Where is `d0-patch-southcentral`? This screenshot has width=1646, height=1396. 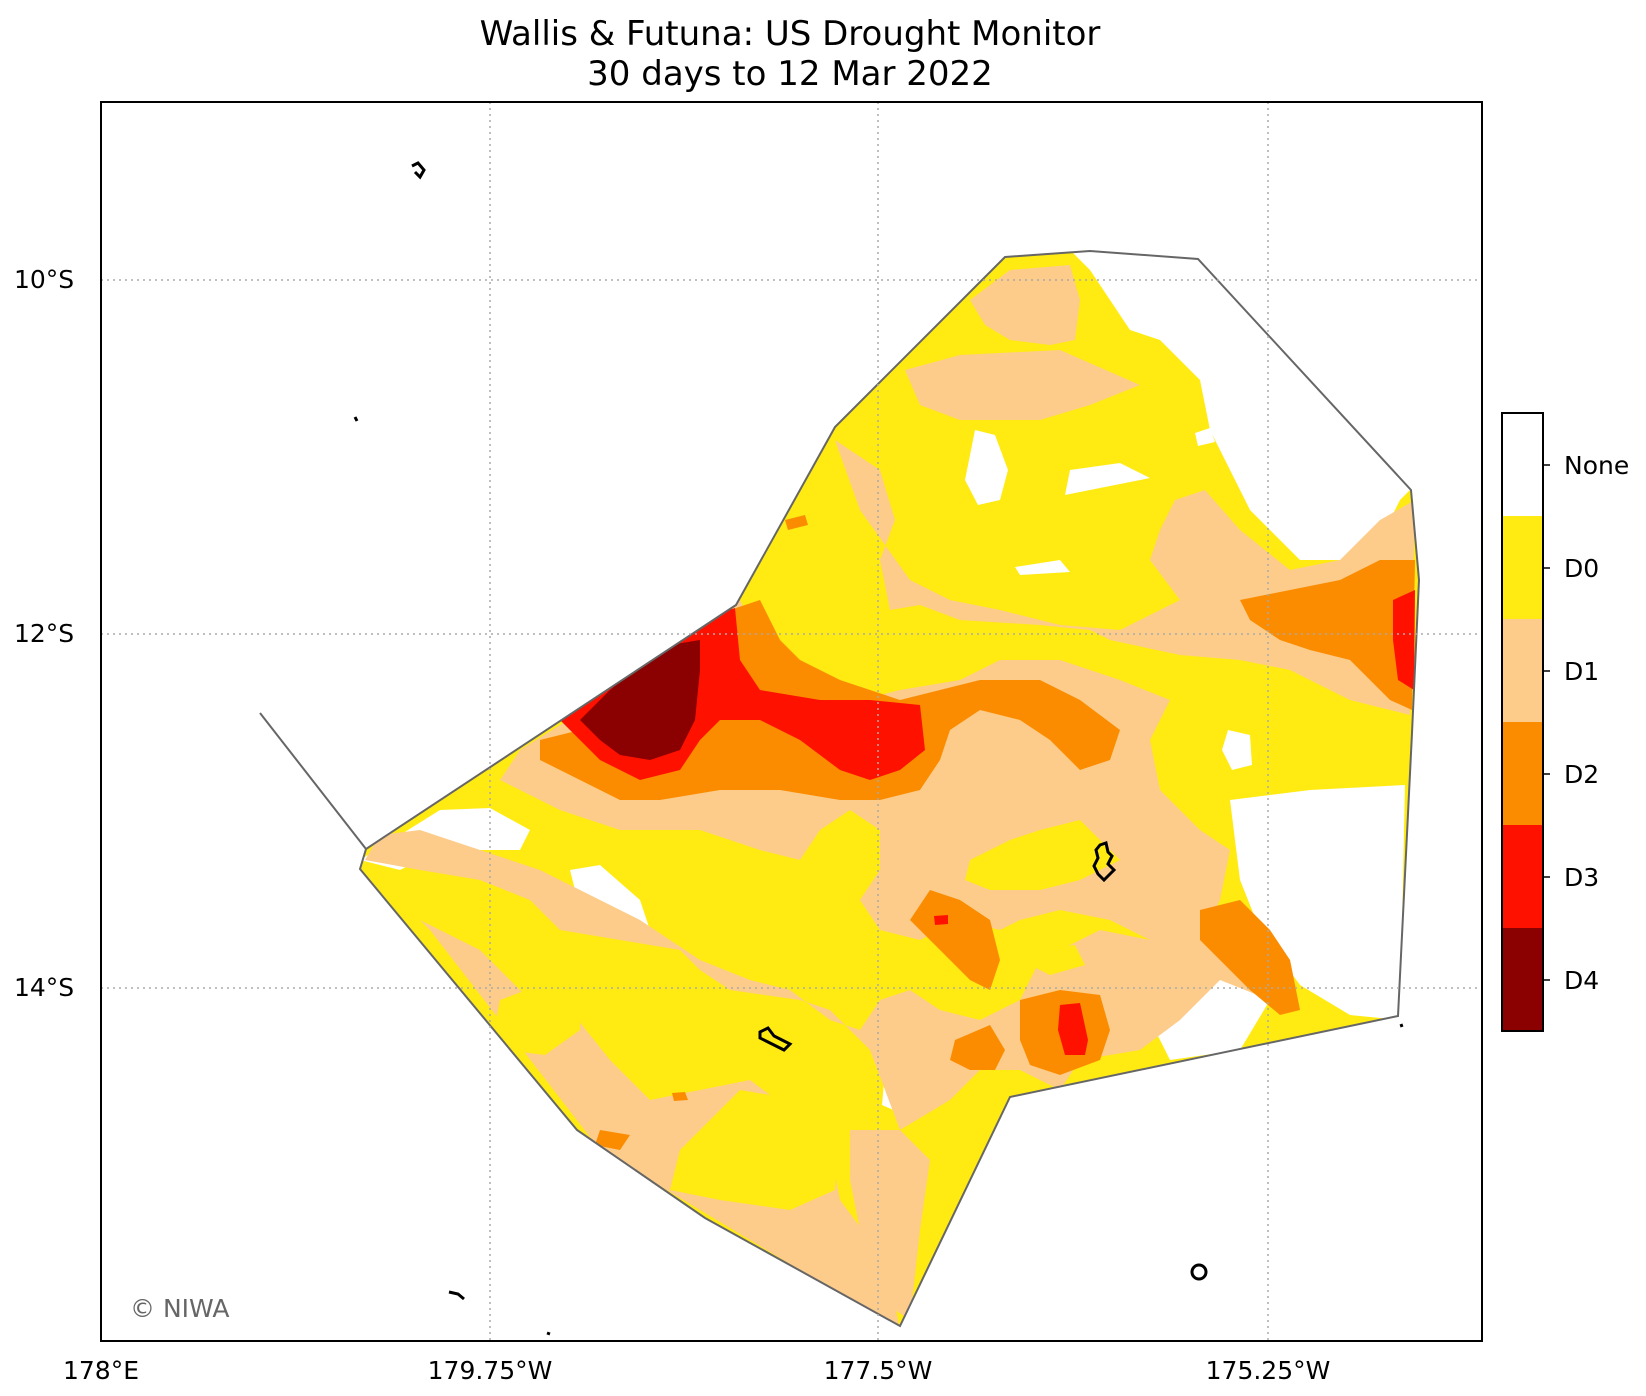 d0-patch-southcentral is located at coordinates (1057, 960).